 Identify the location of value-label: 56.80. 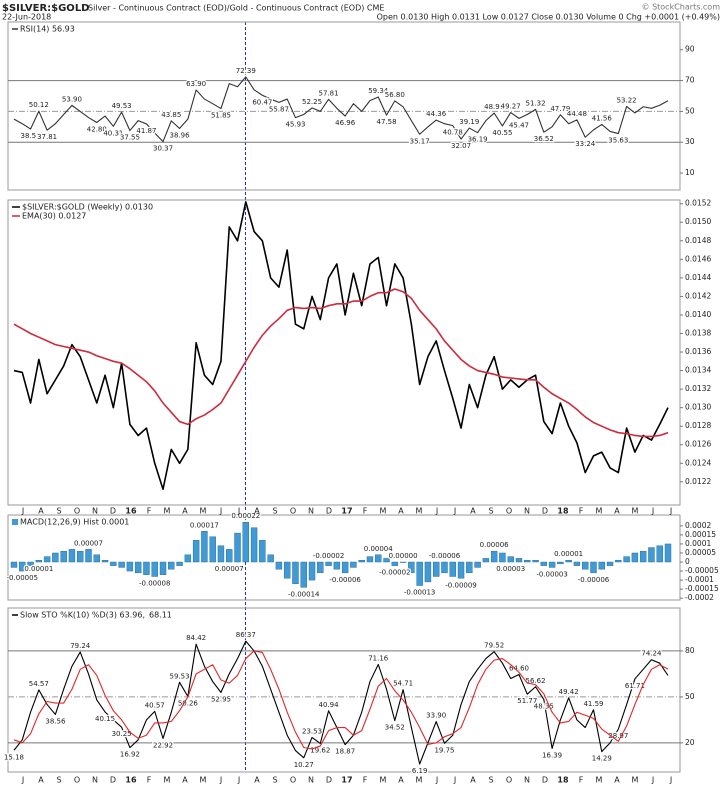
(395, 95).